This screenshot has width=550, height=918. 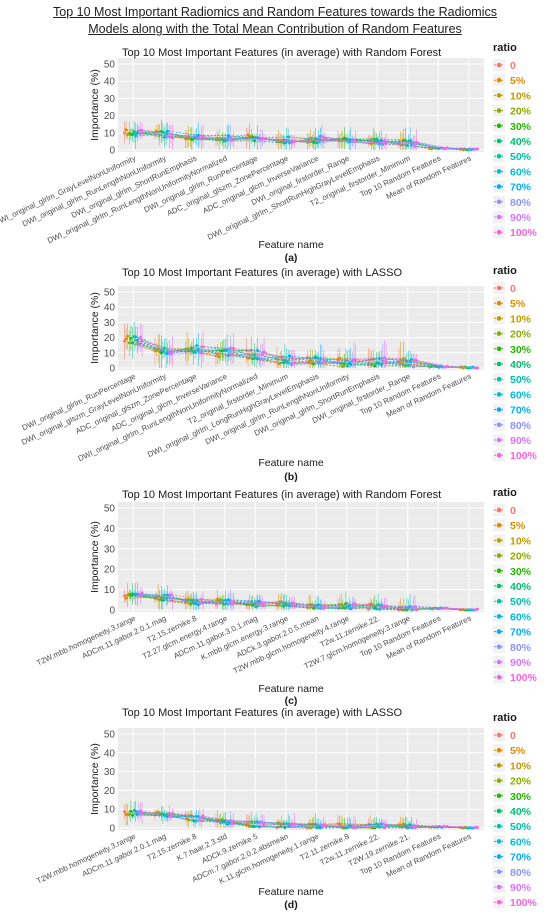 I want to click on legend-label: 0, so click(x=513, y=511).